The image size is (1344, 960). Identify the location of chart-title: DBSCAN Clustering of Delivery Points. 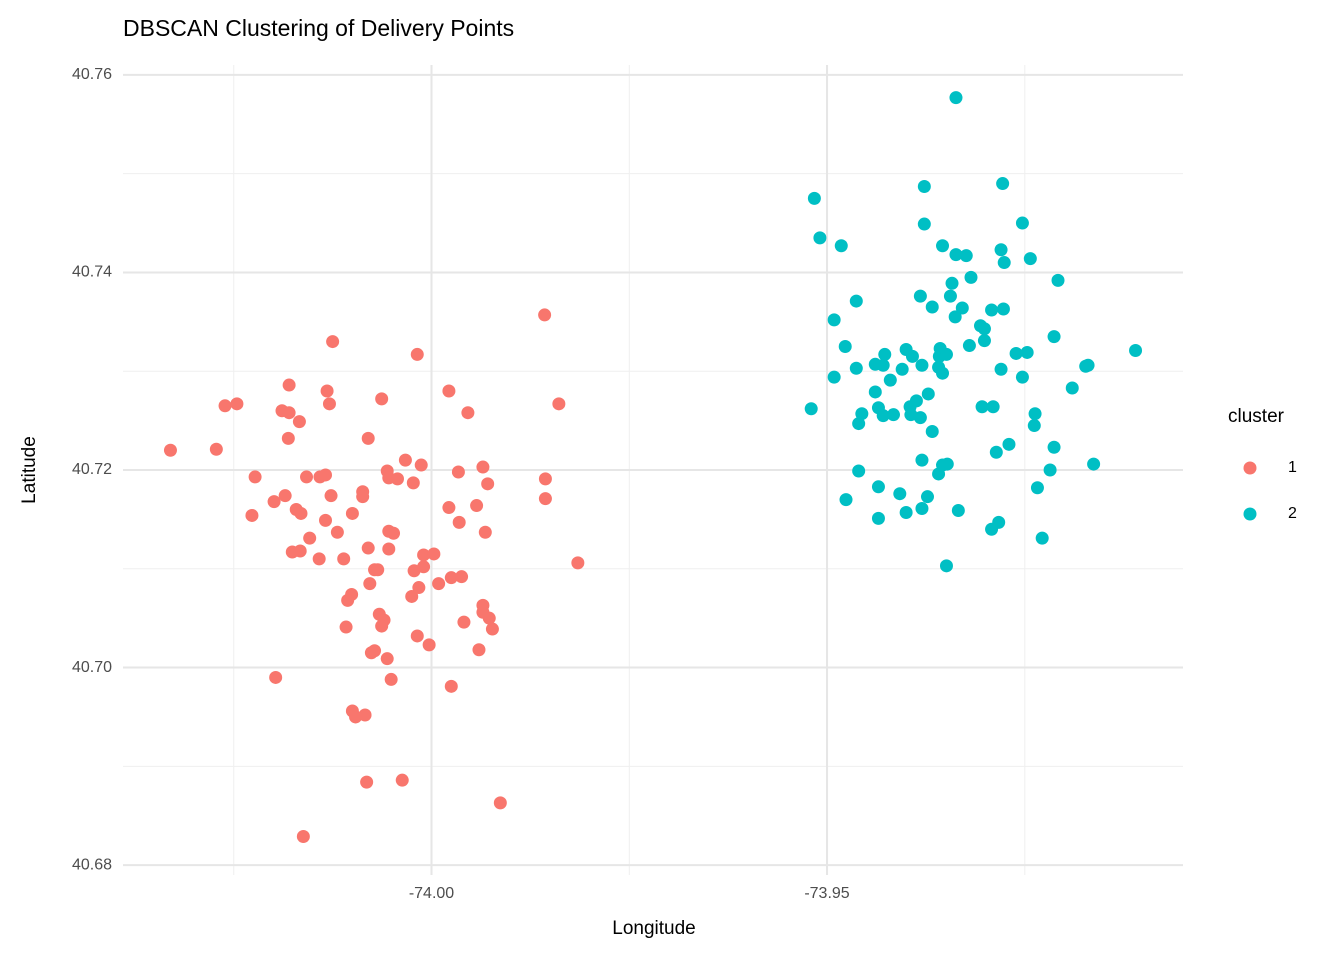
(318, 28).